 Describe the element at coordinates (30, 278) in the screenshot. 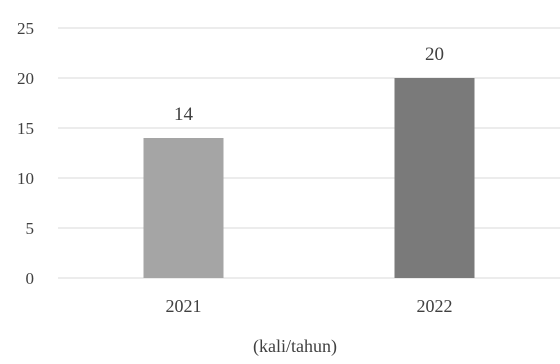

I see `y-tick-label-0: 0` at that location.